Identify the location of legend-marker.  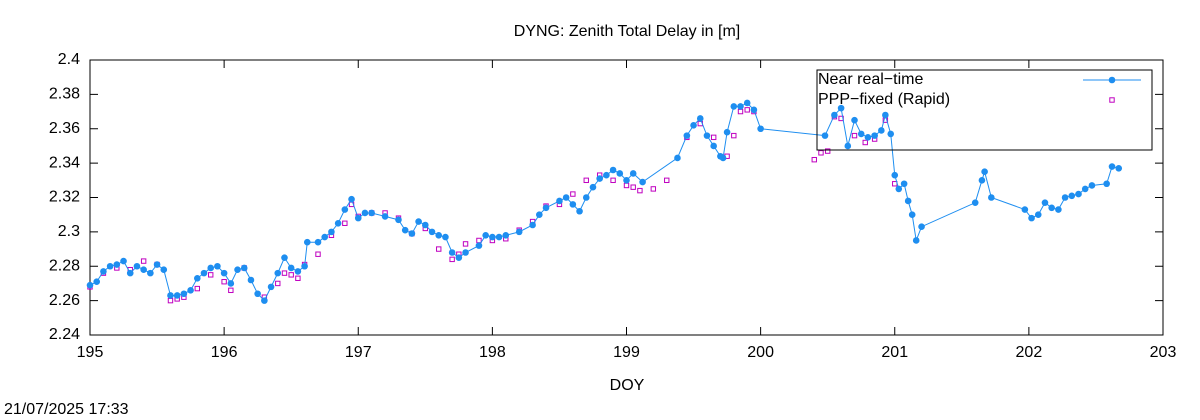
(1112, 100).